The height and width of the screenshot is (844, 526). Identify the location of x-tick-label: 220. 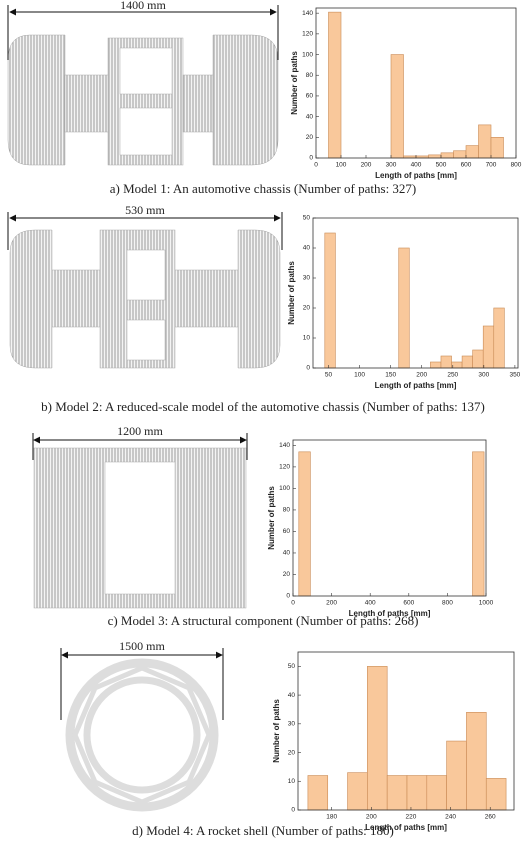
(411, 817).